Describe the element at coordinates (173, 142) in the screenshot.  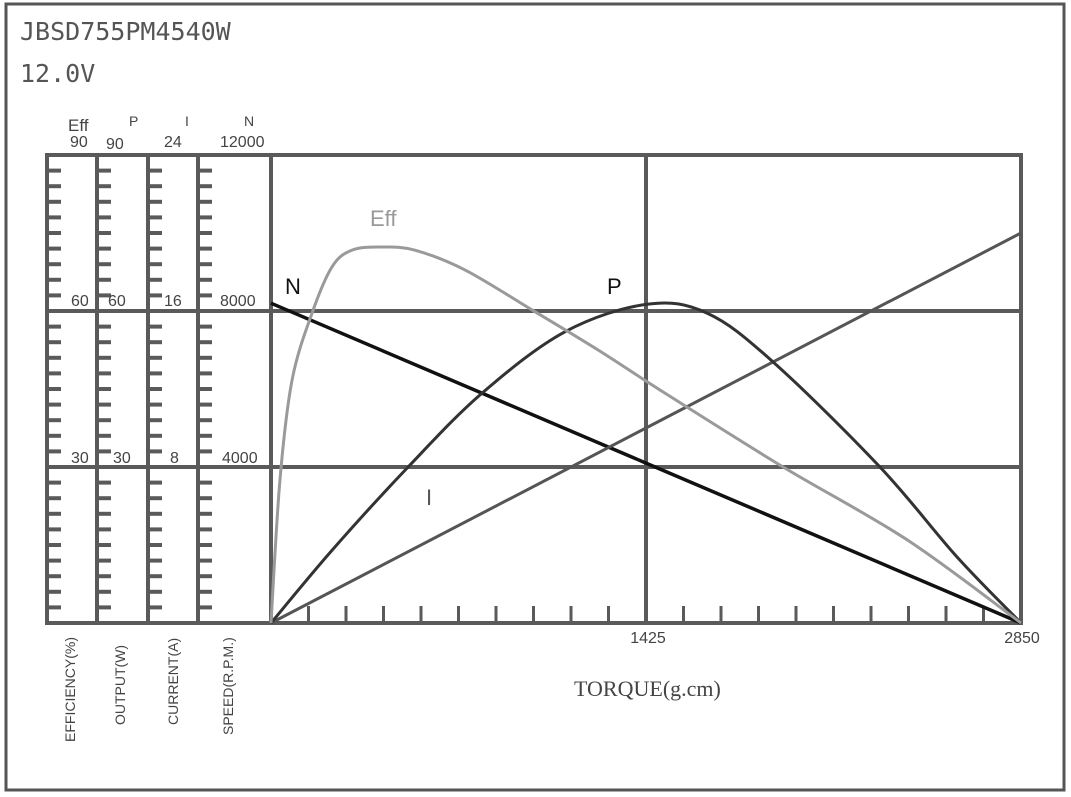
I see `i-tick-24: 24` at that location.